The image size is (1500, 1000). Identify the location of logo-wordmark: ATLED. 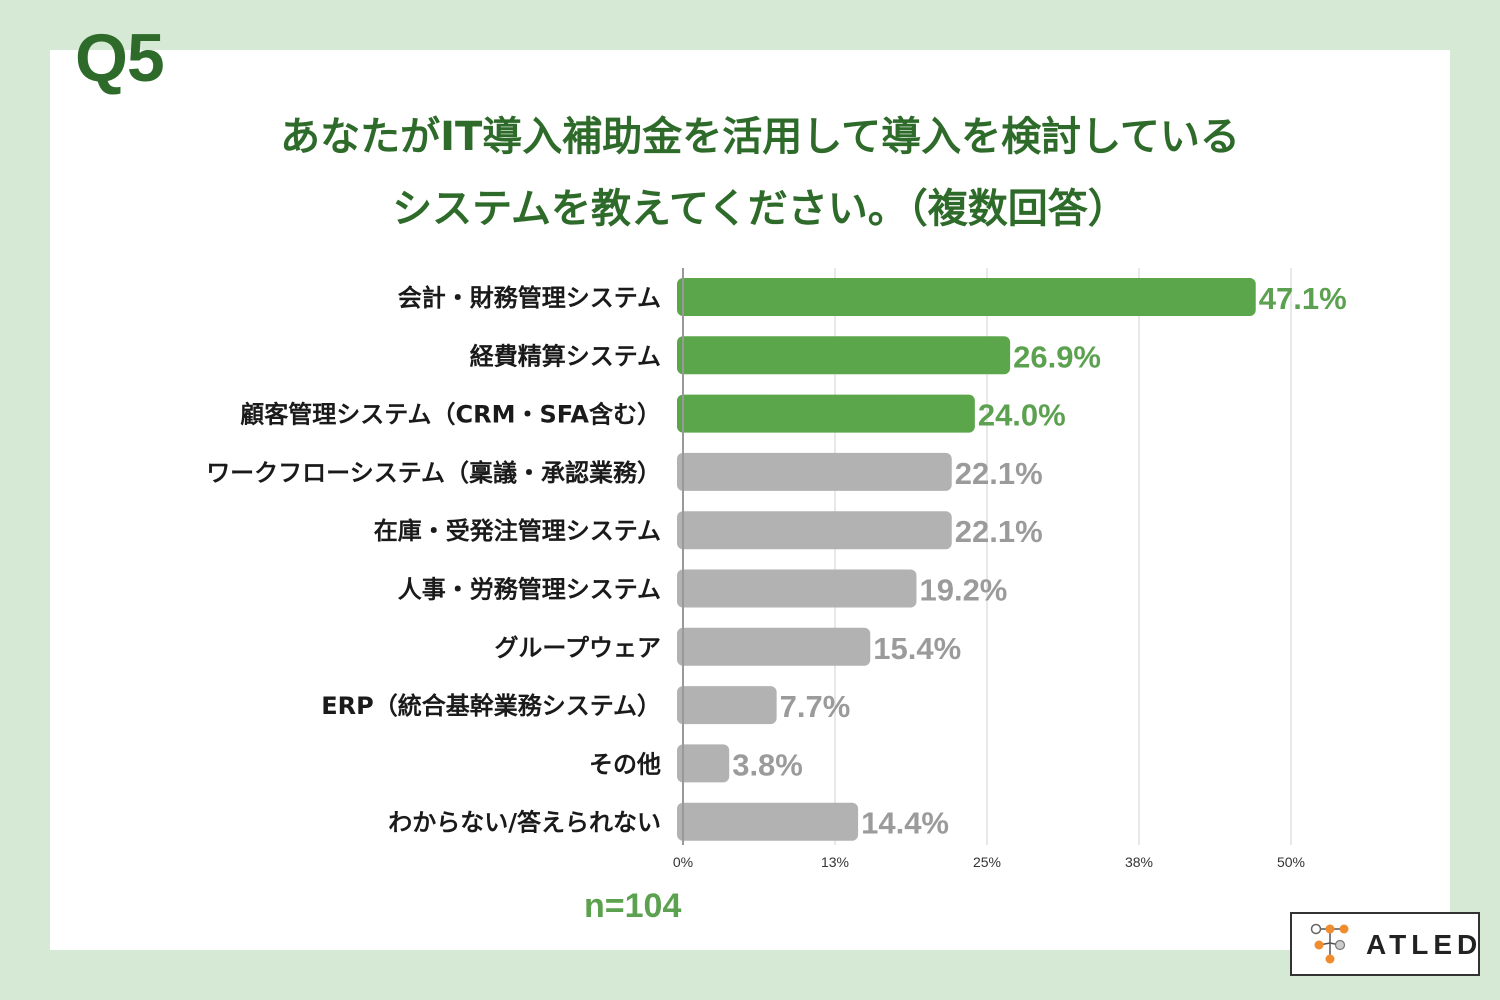
(1424, 944).